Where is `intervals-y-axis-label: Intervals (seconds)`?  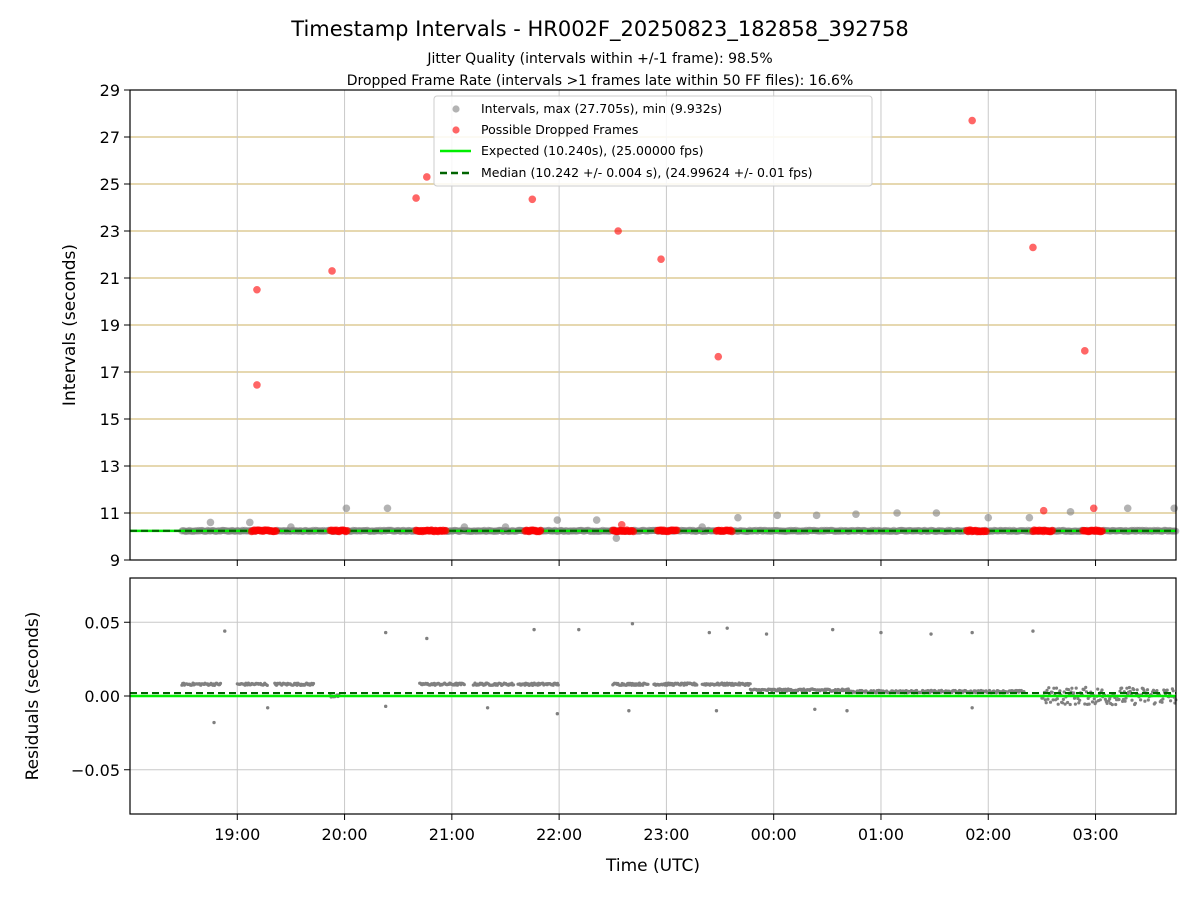
intervals-y-axis-label: Intervals (seconds) is located at coordinates (70, 325).